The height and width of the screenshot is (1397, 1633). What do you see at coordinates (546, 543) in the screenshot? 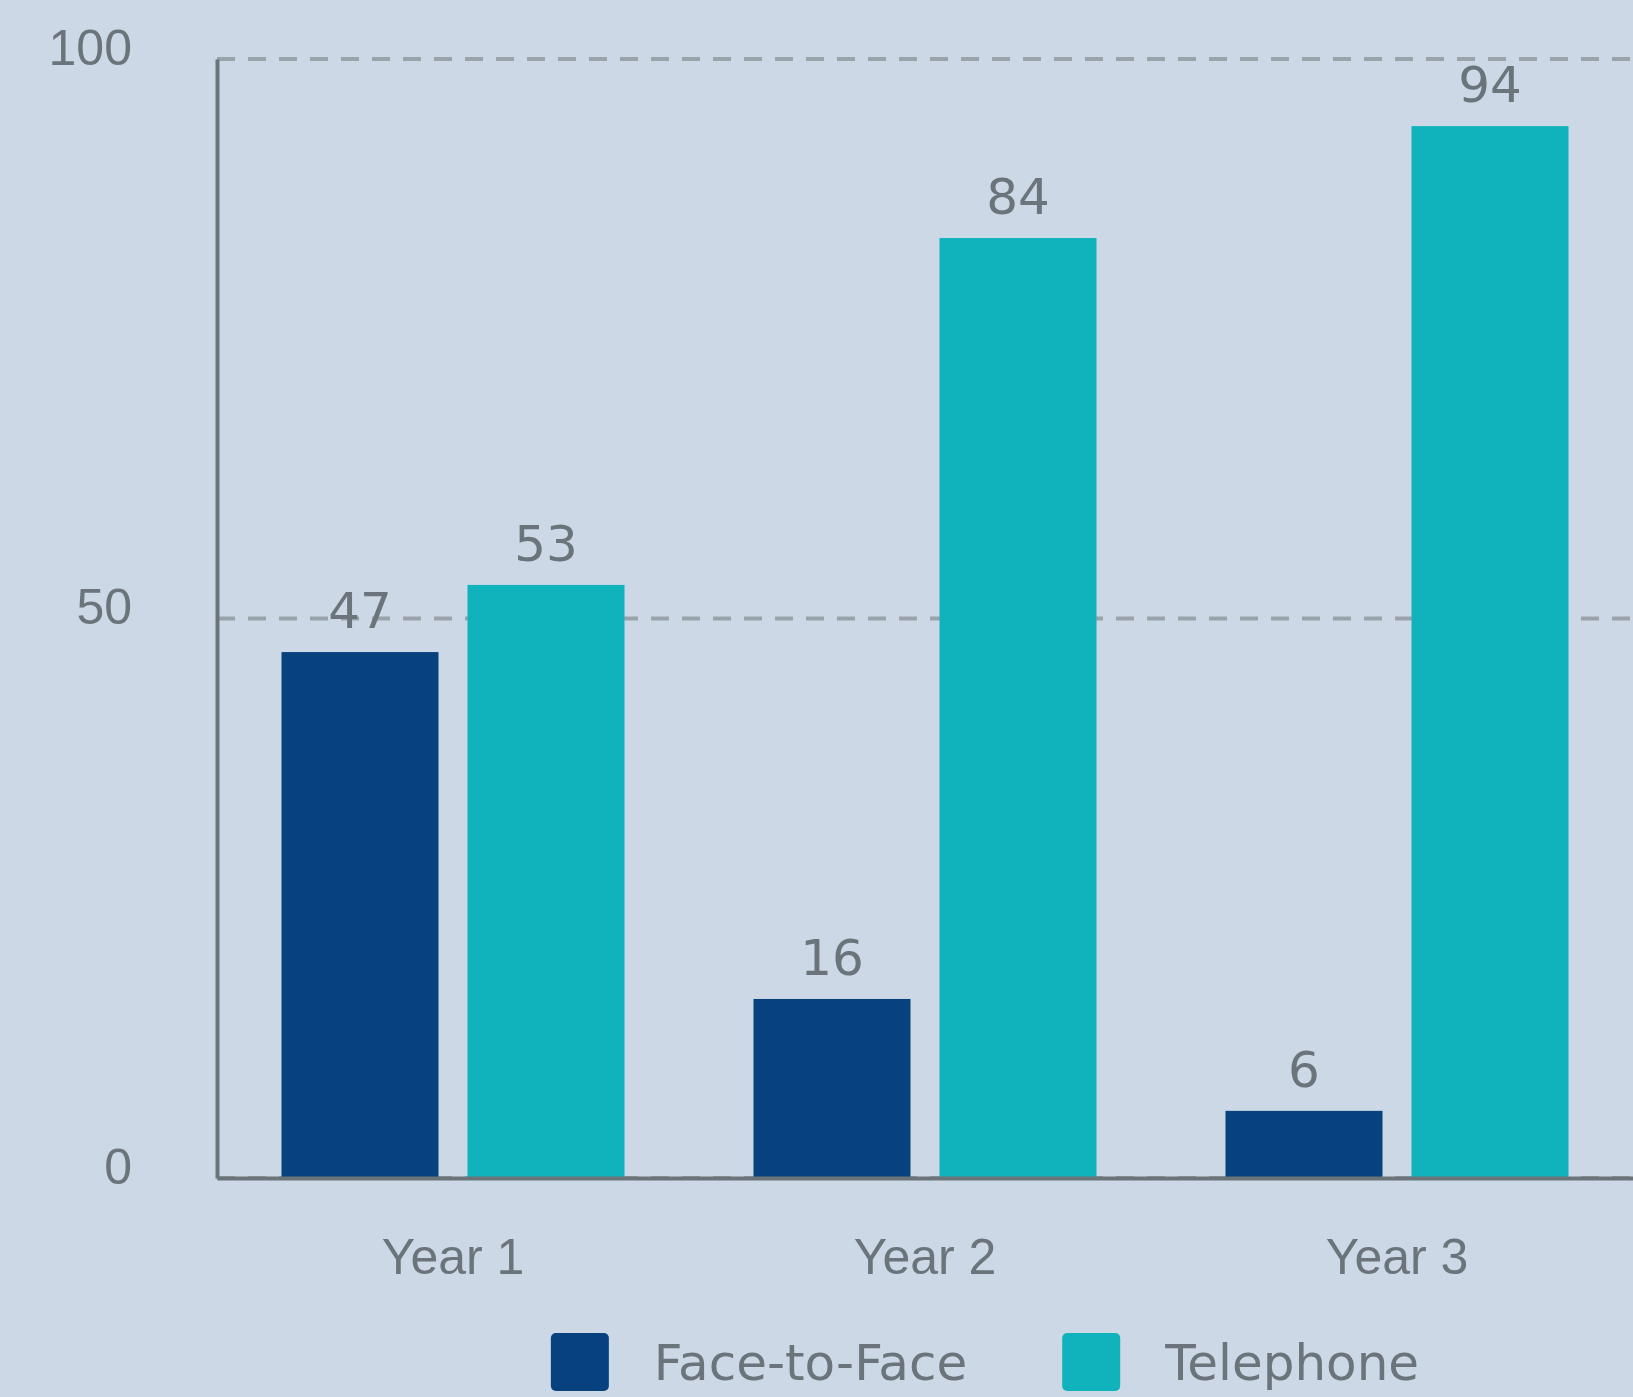
I see `data-label: 53` at bounding box center [546, 543].